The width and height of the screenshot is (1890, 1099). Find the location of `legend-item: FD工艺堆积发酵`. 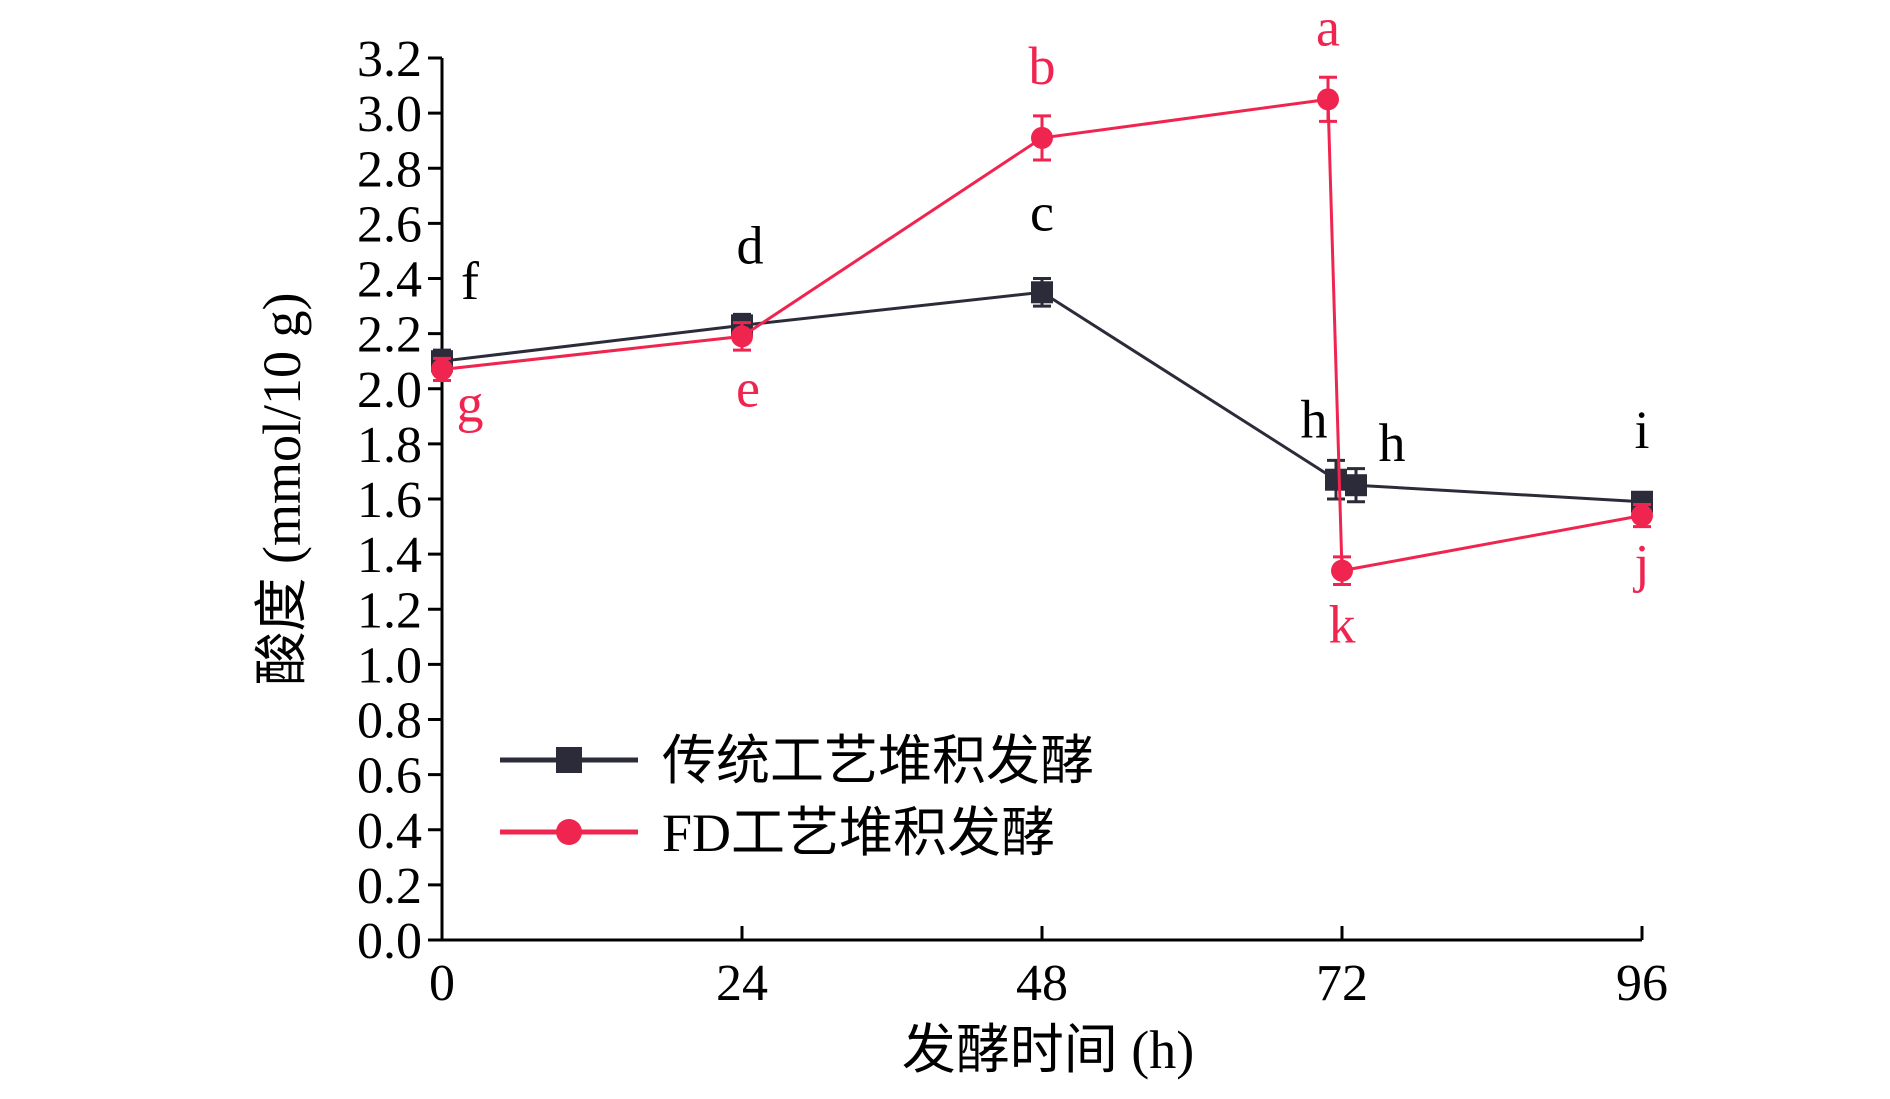

legend-item: FD工艺堆积发酵 is located at coordinates (777, 833).